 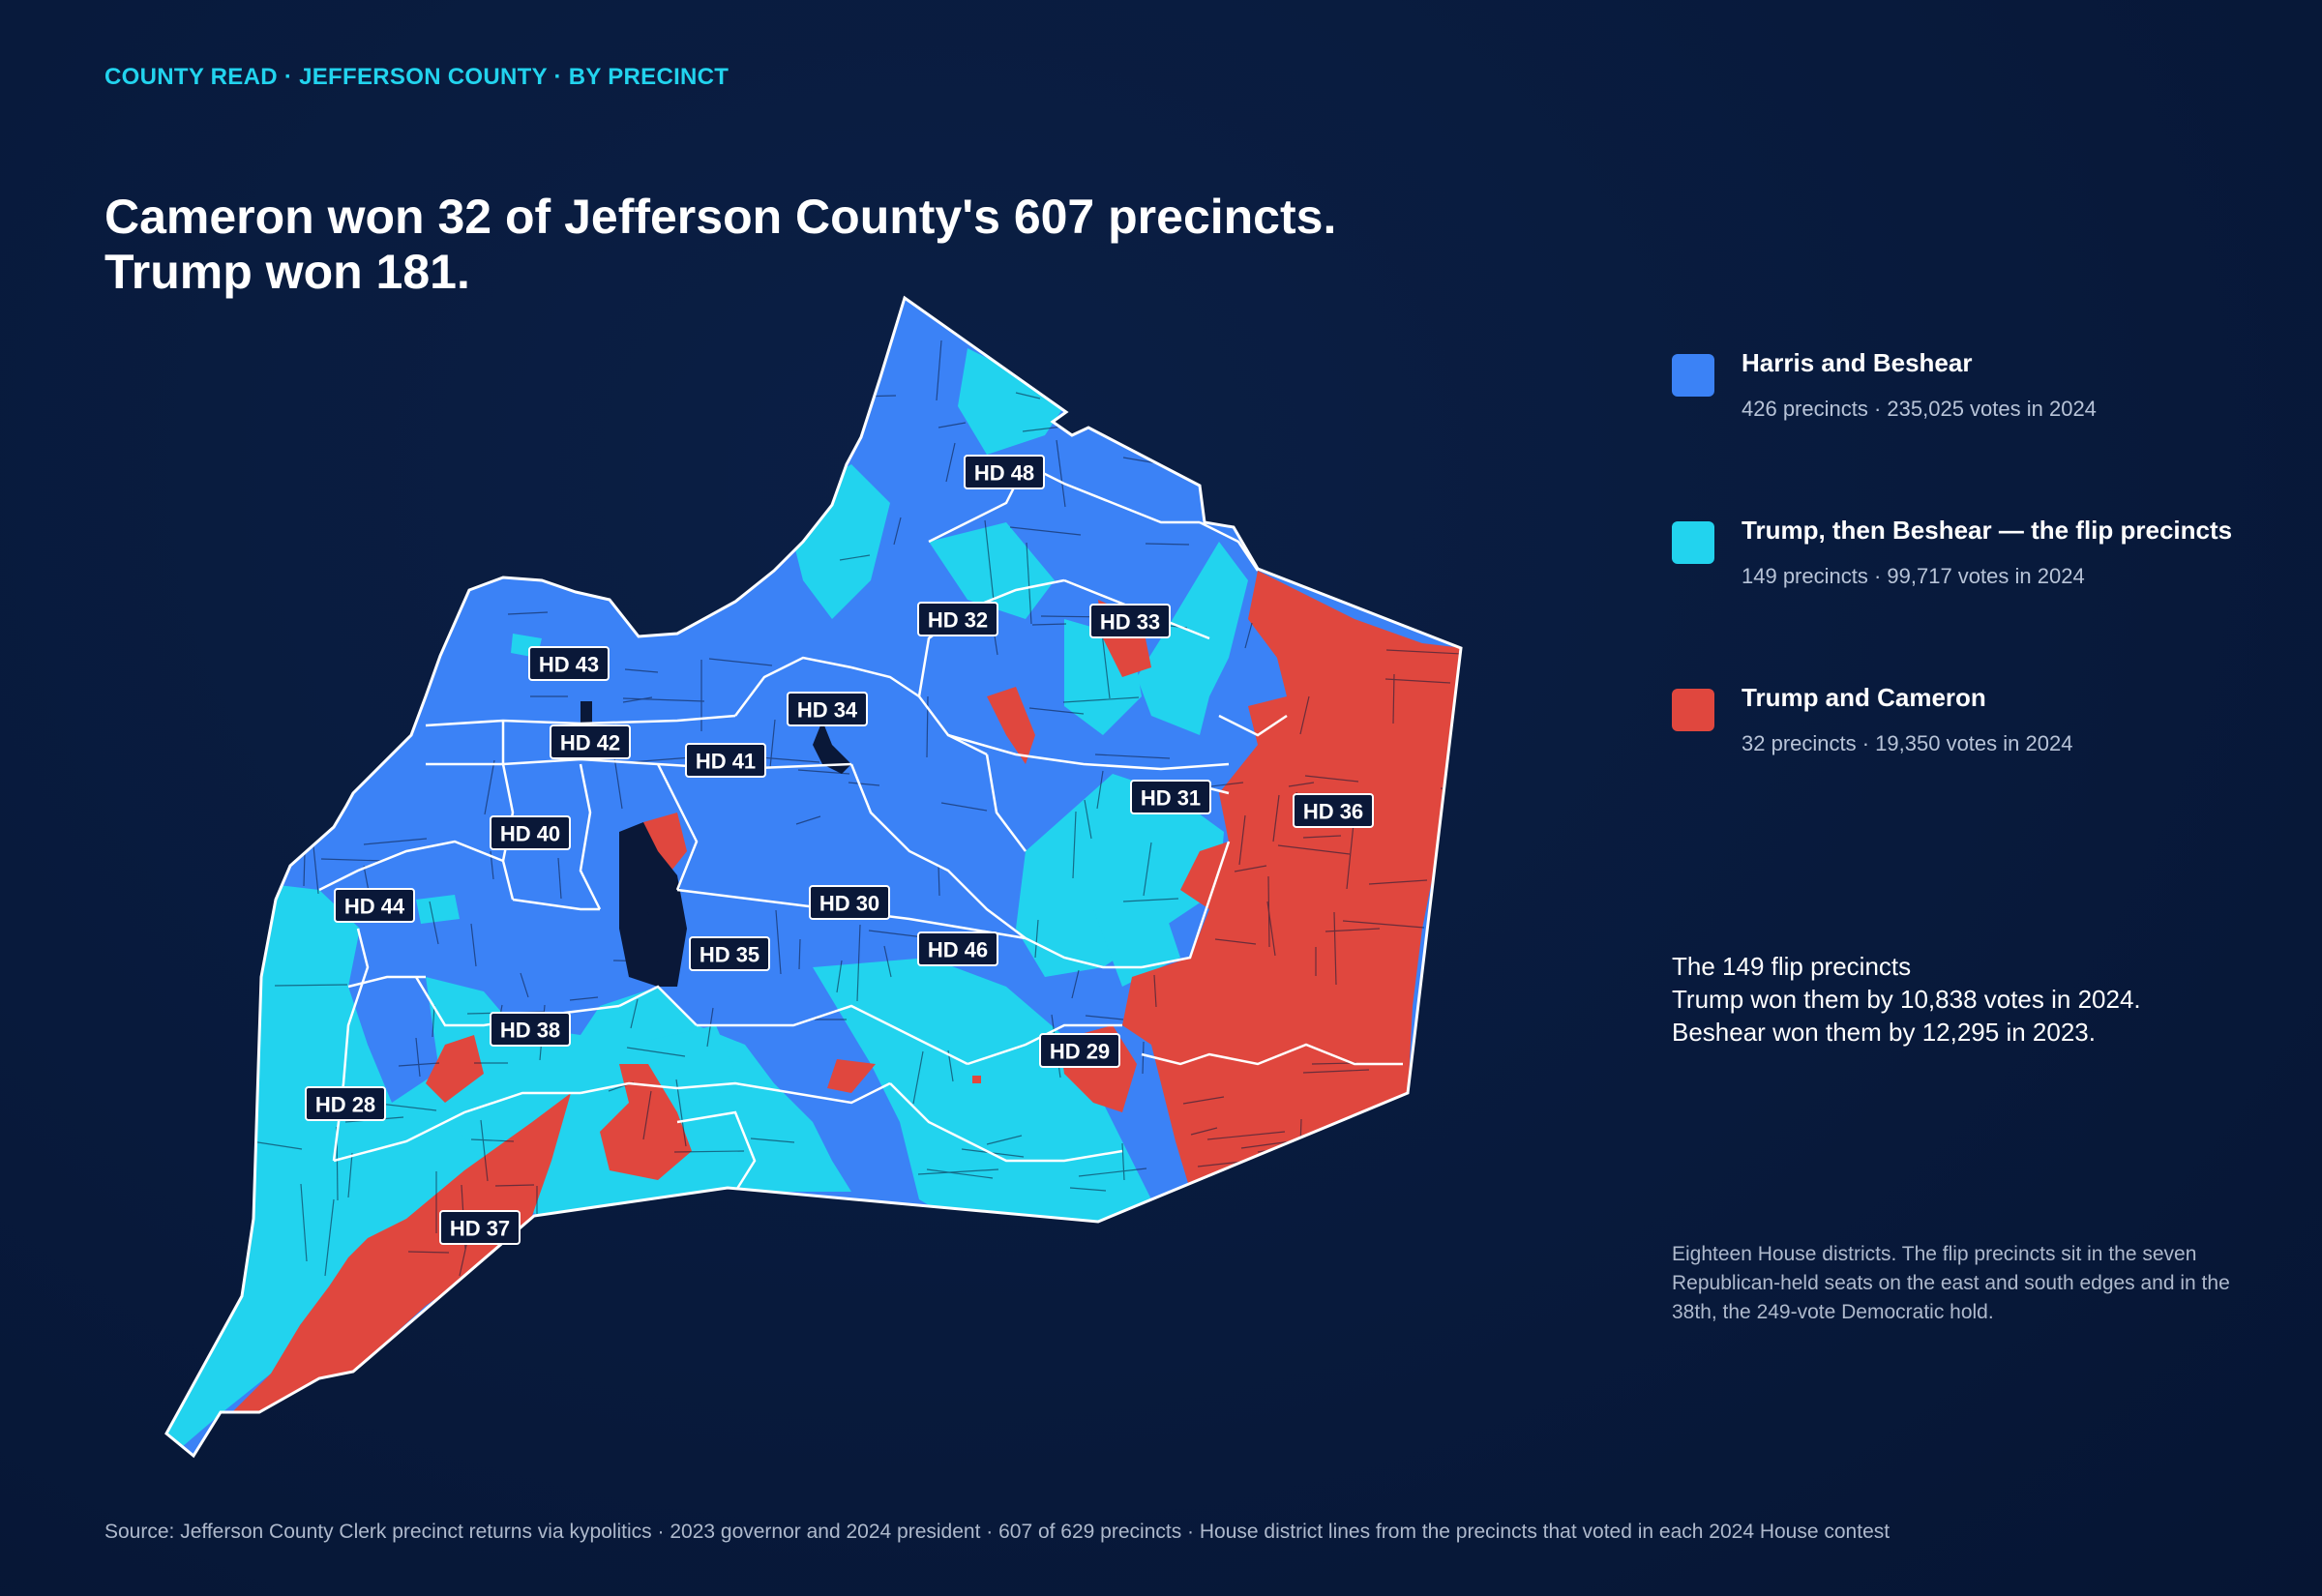 I want to click on callout-line-2: Beshear won them by 12,295 in 2023., so click(x=1884, y=1032).